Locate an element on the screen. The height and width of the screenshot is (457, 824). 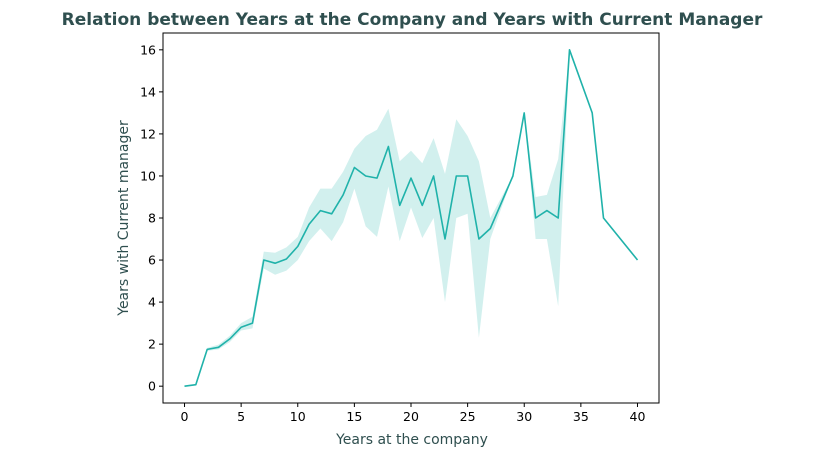
y-tick-label: 16 is located at coordinates (148, 49).